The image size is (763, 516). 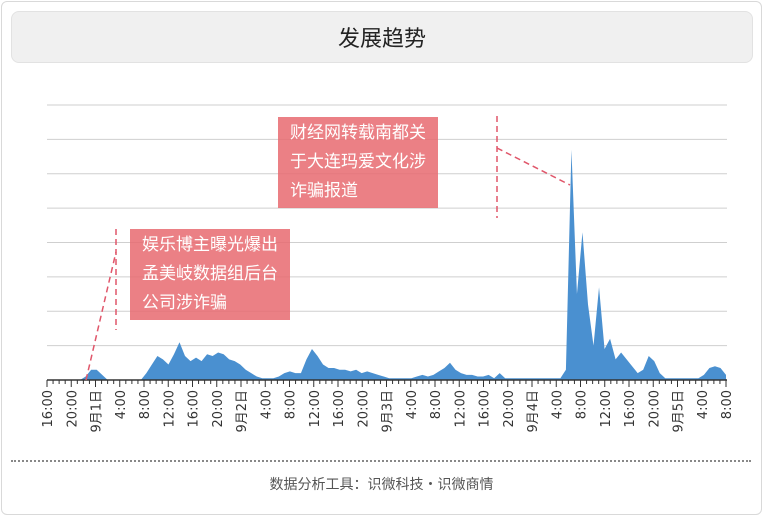 What do you see at coordinates (101, 316) in the screenshot?
I see `annotation-1-leader` at bounding box center [101, 316].